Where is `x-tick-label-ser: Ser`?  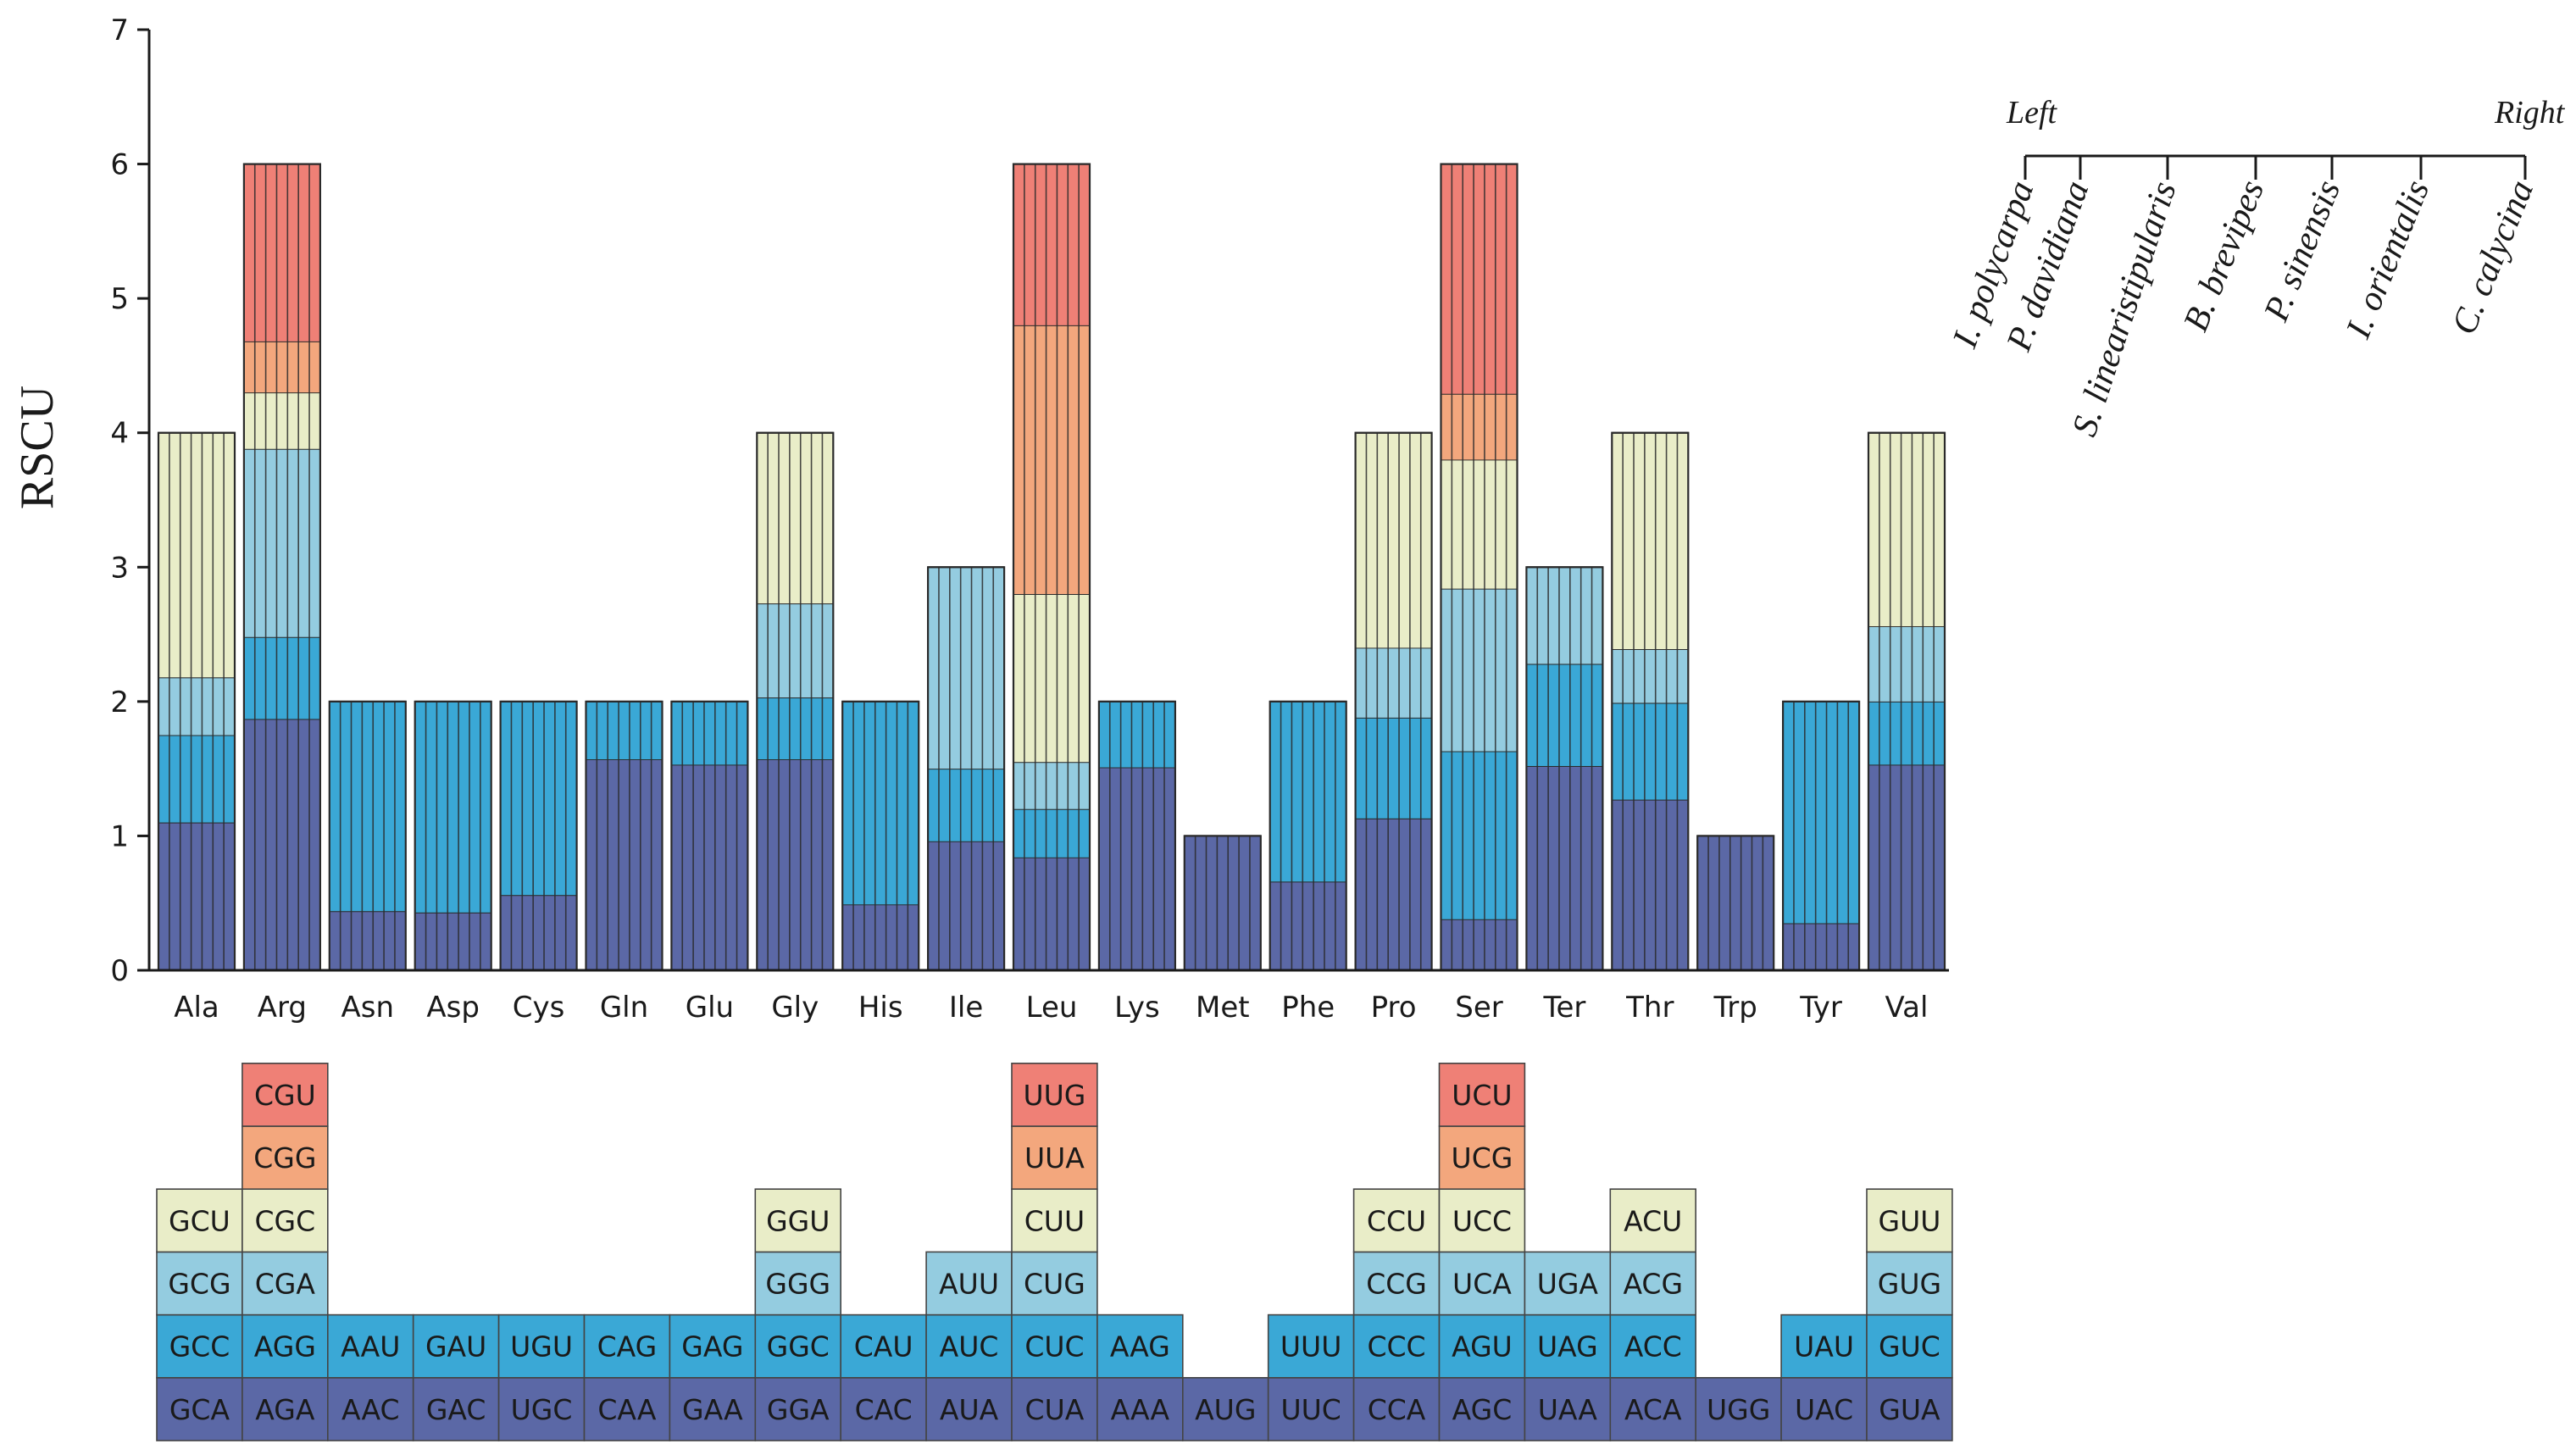 x-tick-label-ser: Ser is located at coordinates (1479, 1008).